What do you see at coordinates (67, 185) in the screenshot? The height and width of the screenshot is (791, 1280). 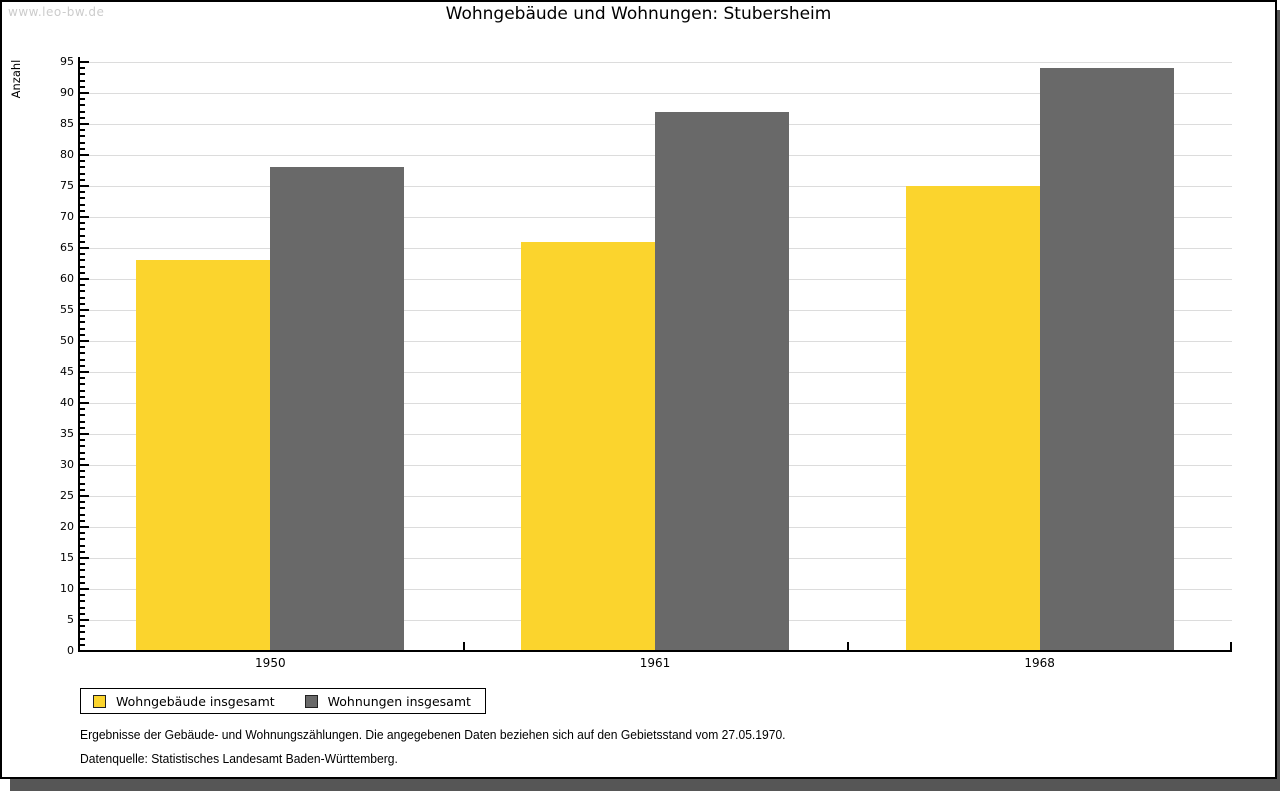 I see `y-tick-label: 75` at bounding box center [67, 185].